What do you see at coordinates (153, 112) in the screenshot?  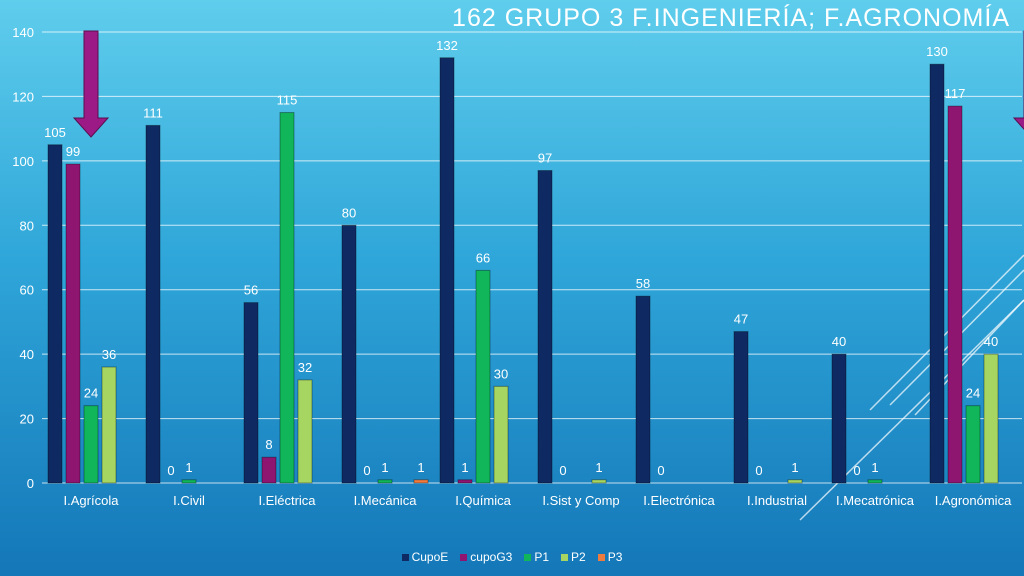 I see `data-label: 111` at bounding box center [153, 112].